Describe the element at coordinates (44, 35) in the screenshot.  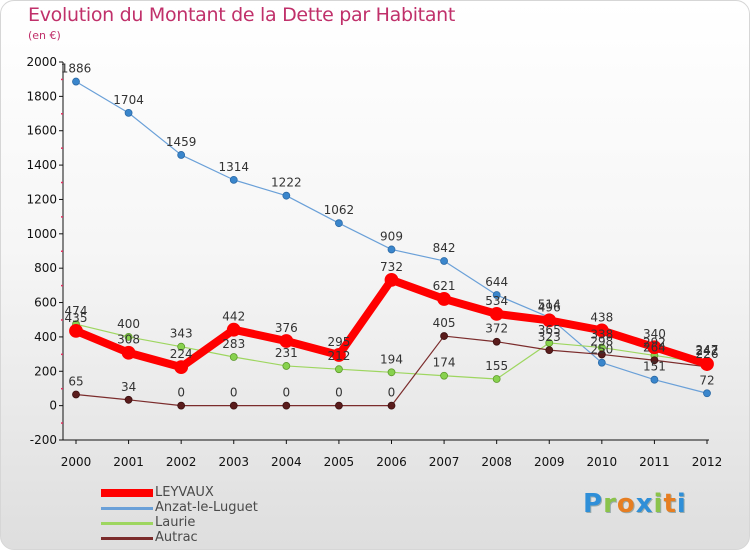
I see `chart-subtitle: (en €)` at that location.